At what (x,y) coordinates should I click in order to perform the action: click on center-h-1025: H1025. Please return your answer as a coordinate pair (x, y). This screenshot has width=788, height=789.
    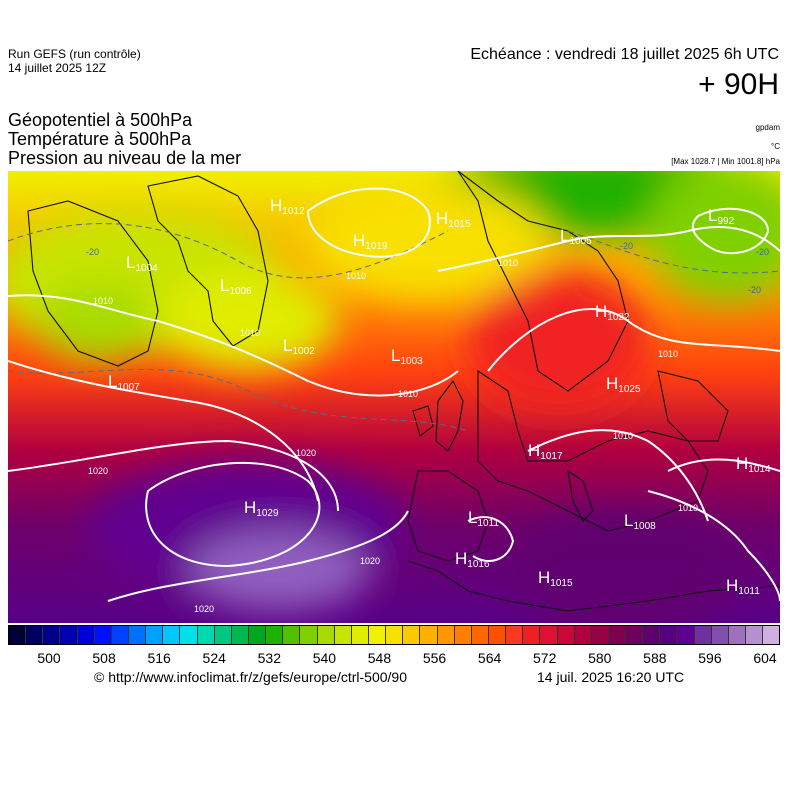
    Looking at the image, I should click on (623, 384).